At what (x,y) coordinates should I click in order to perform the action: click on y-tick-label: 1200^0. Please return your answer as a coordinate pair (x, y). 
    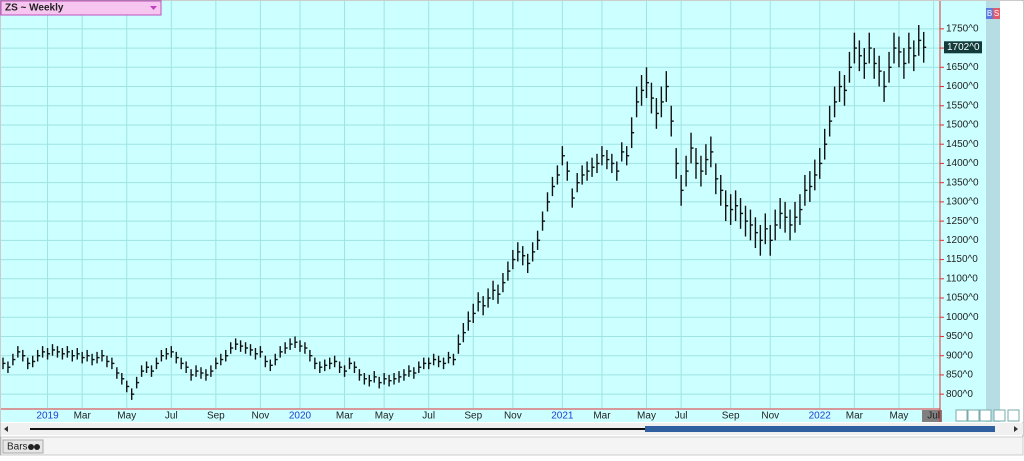
    Looking at the image, I should click on (962, 240).